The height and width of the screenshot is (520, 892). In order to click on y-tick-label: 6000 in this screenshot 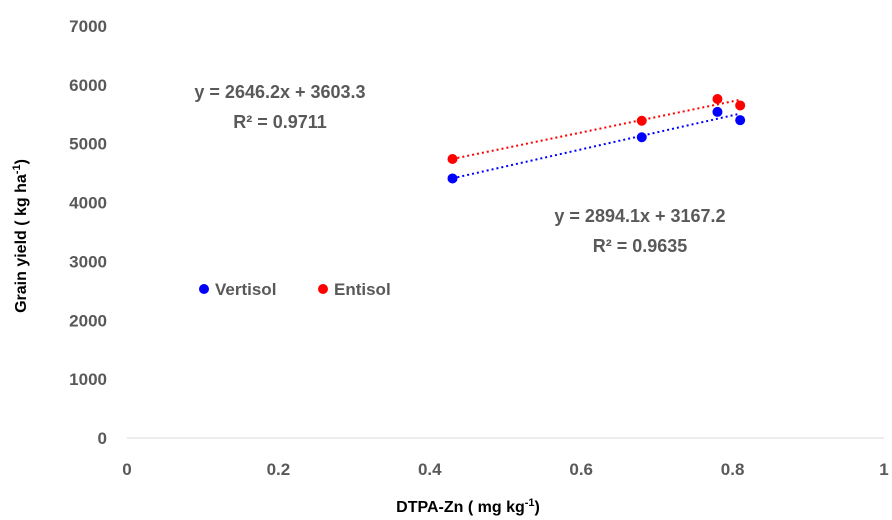, I will do `click(88, 85)`.